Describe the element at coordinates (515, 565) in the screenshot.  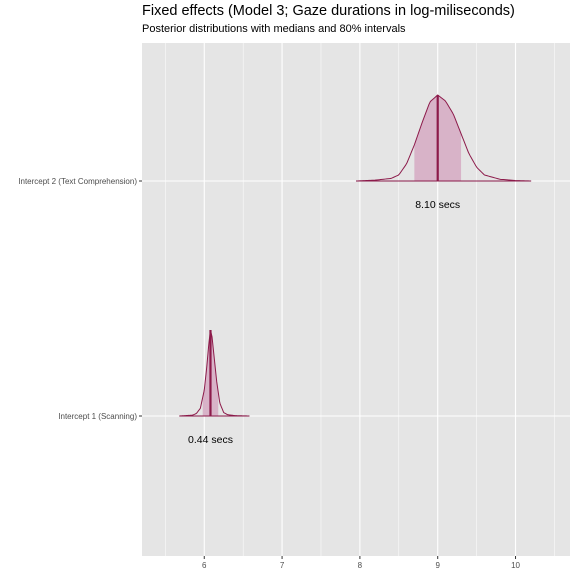
I see `x-tick-label: 10` at that location.